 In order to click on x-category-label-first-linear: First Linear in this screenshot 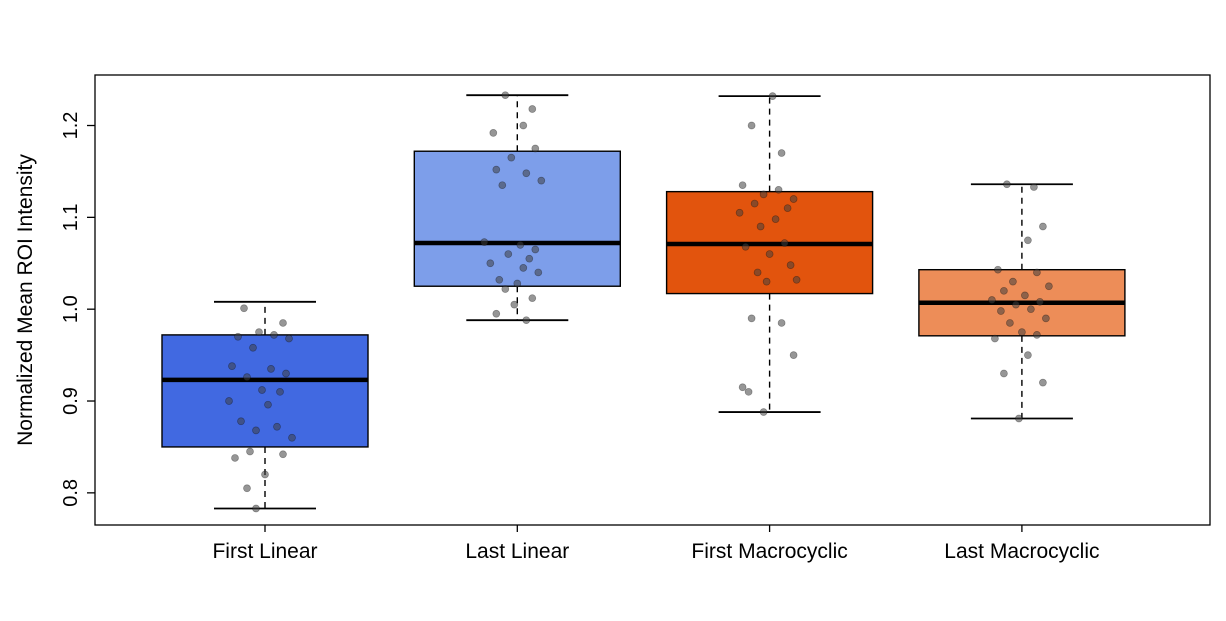, I will do `click(264, 551)`.